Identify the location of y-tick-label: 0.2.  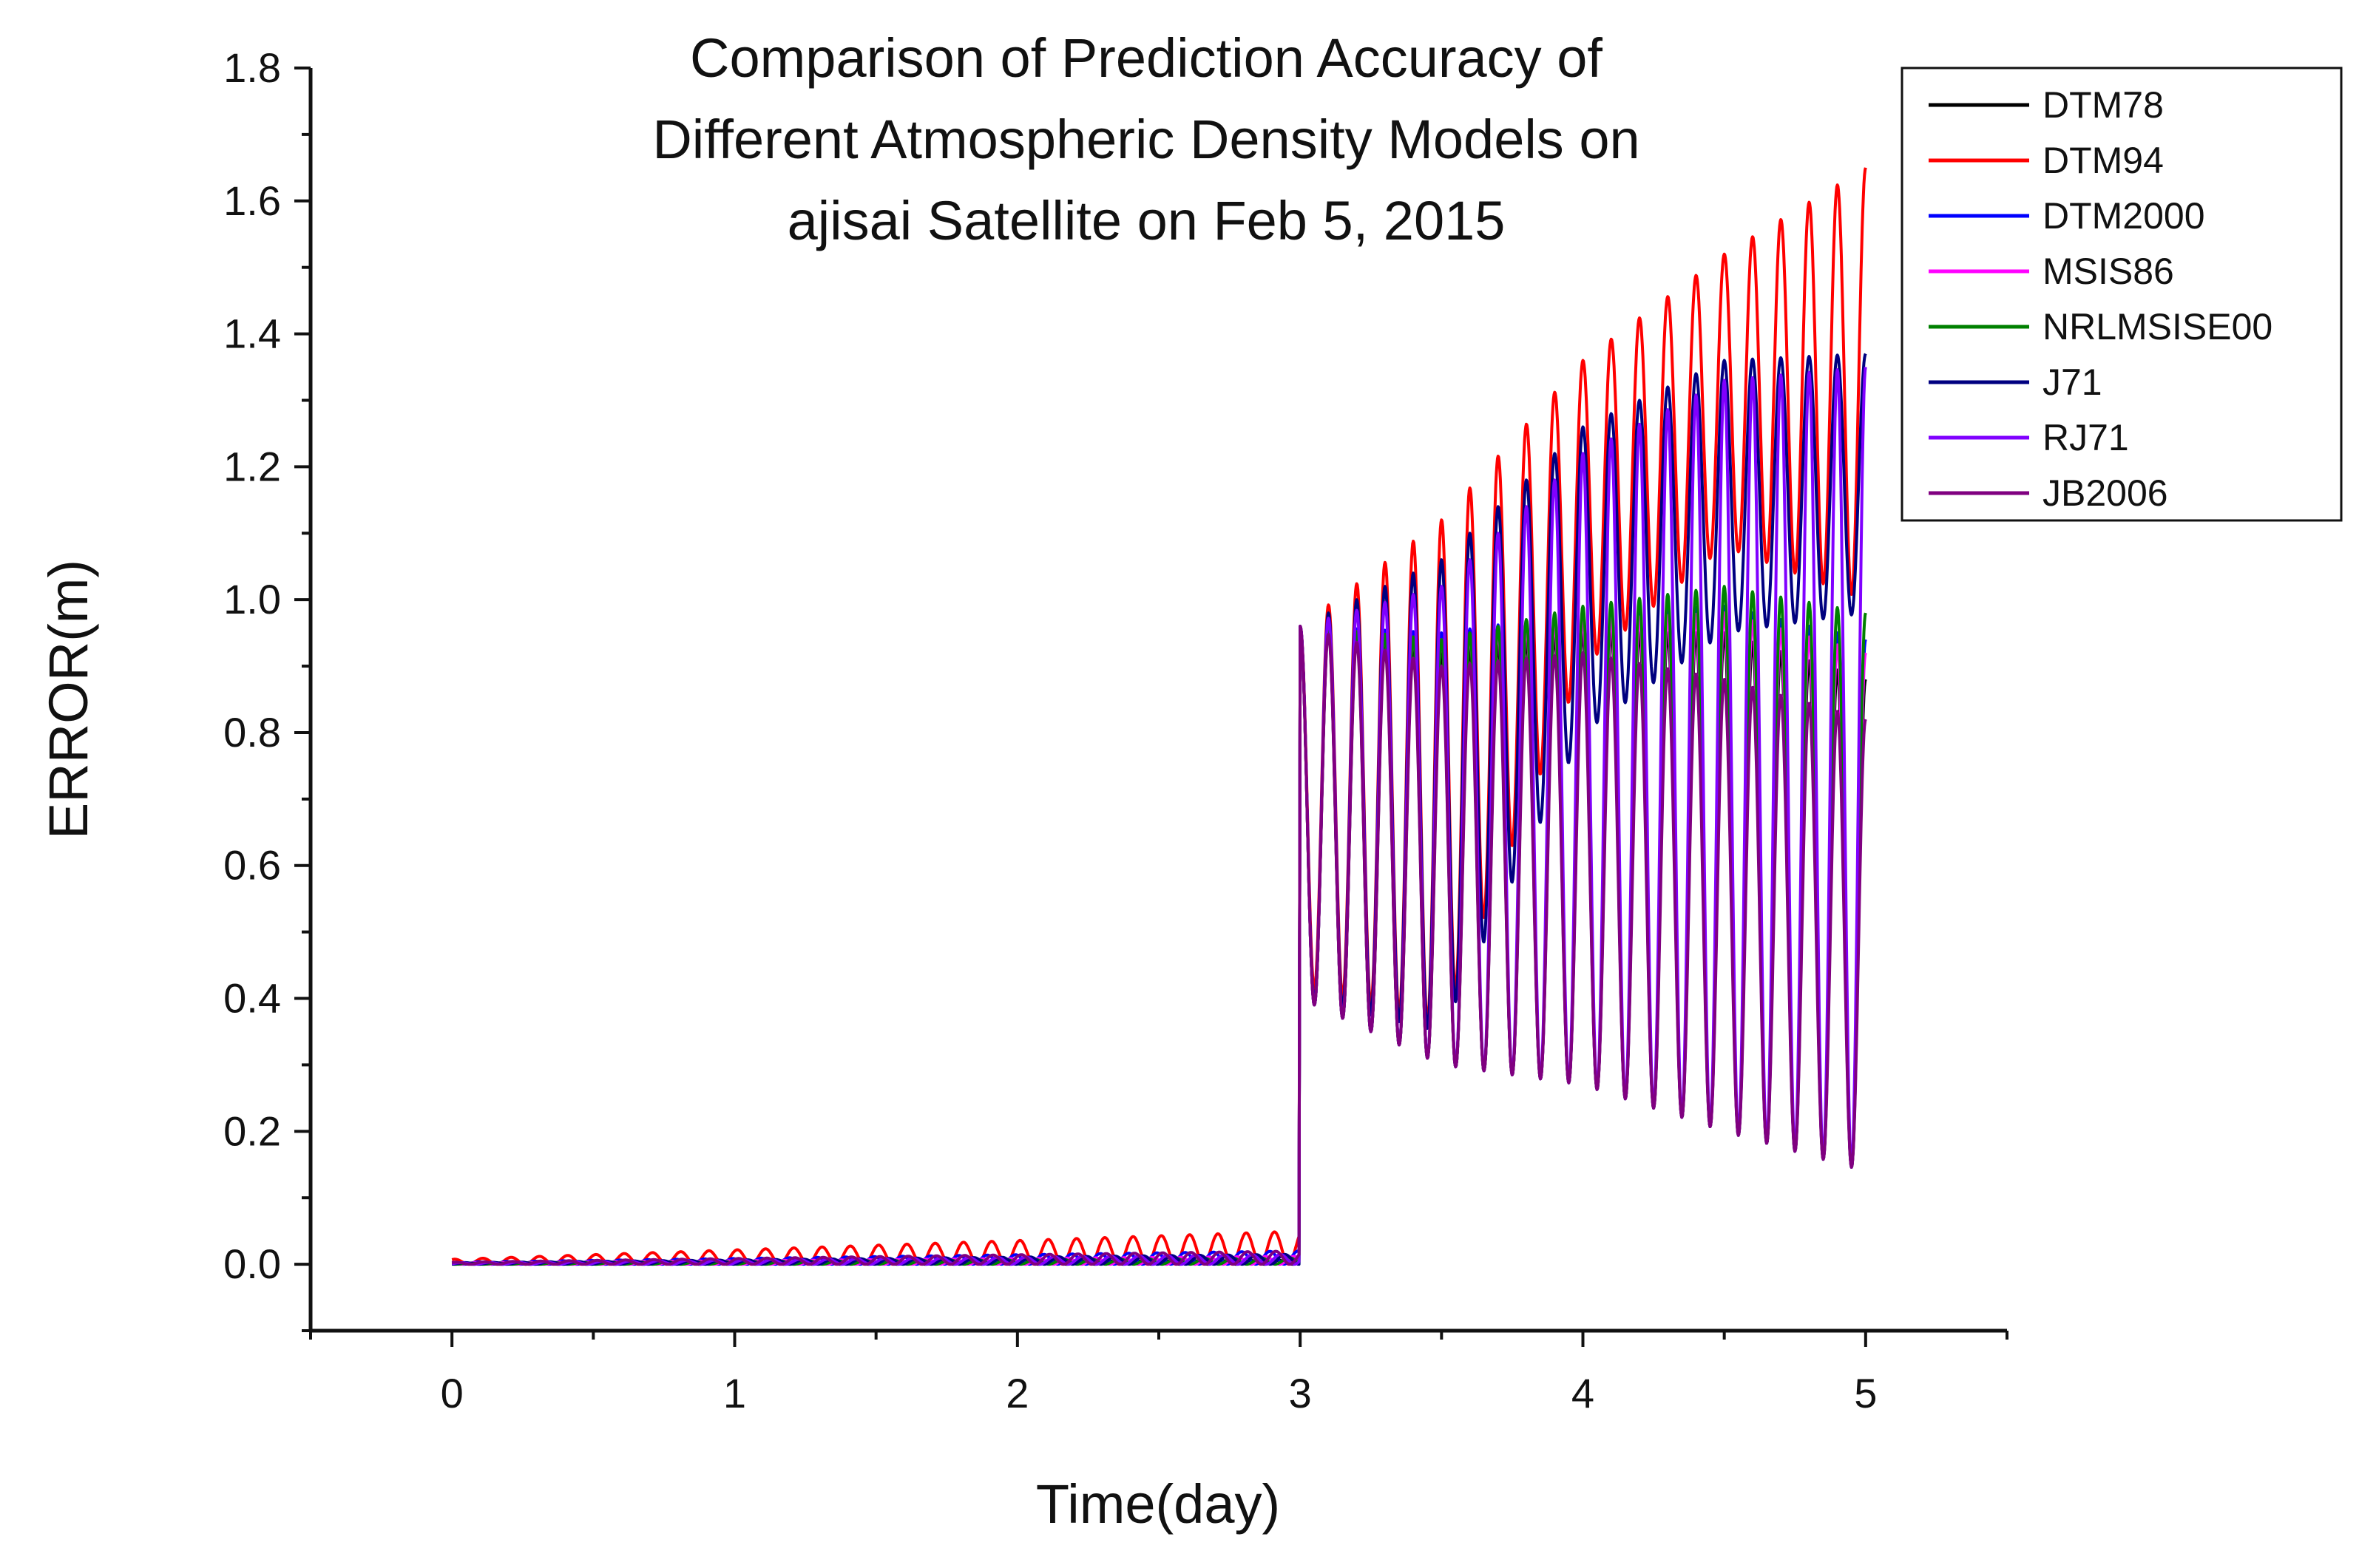
(252, 1130).